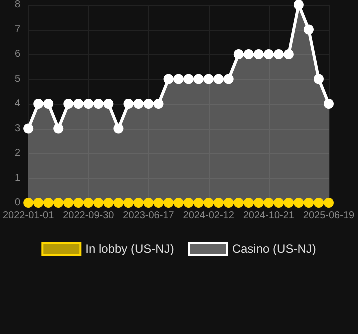 The width and height of the screenshot is (358, 334). Describe the element at coordinates (274, 249) in the screenshot. I see `legend-label: Casino (US-NJ)` at that location.